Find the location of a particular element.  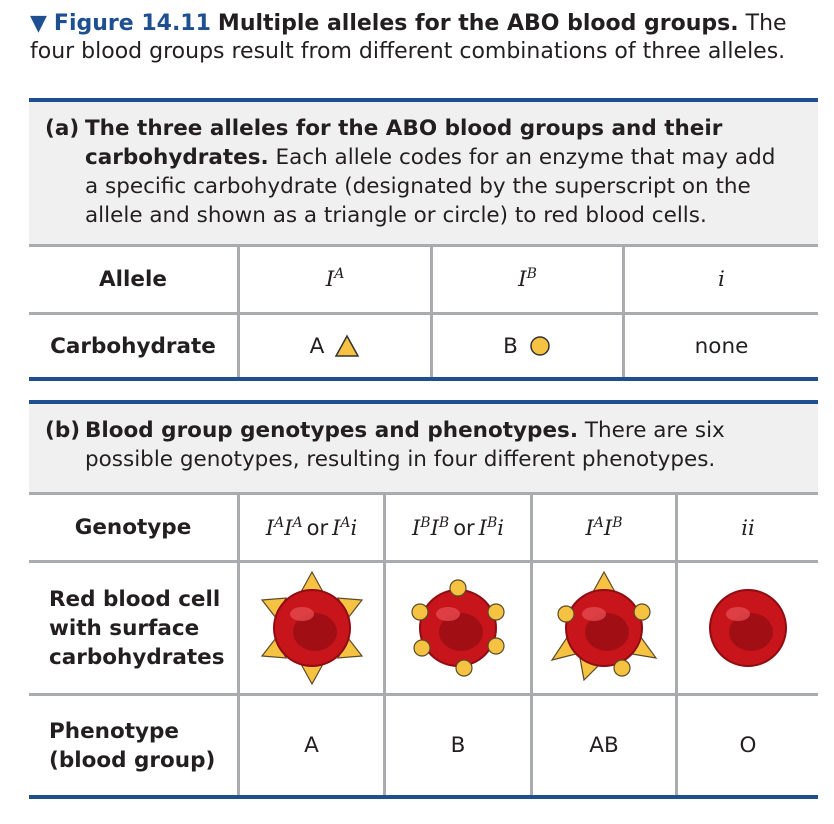

genotype-cell: IAIB is located at coordinates (602, 526).